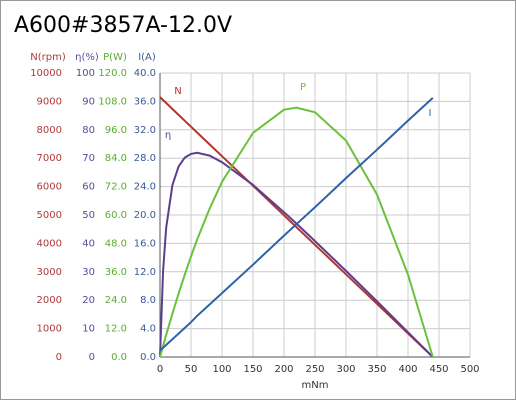 This screenshot has width=516, height=400. Describe the element at coordinates (177, 91) in the screenshot. I see `series-label: N` at that location.